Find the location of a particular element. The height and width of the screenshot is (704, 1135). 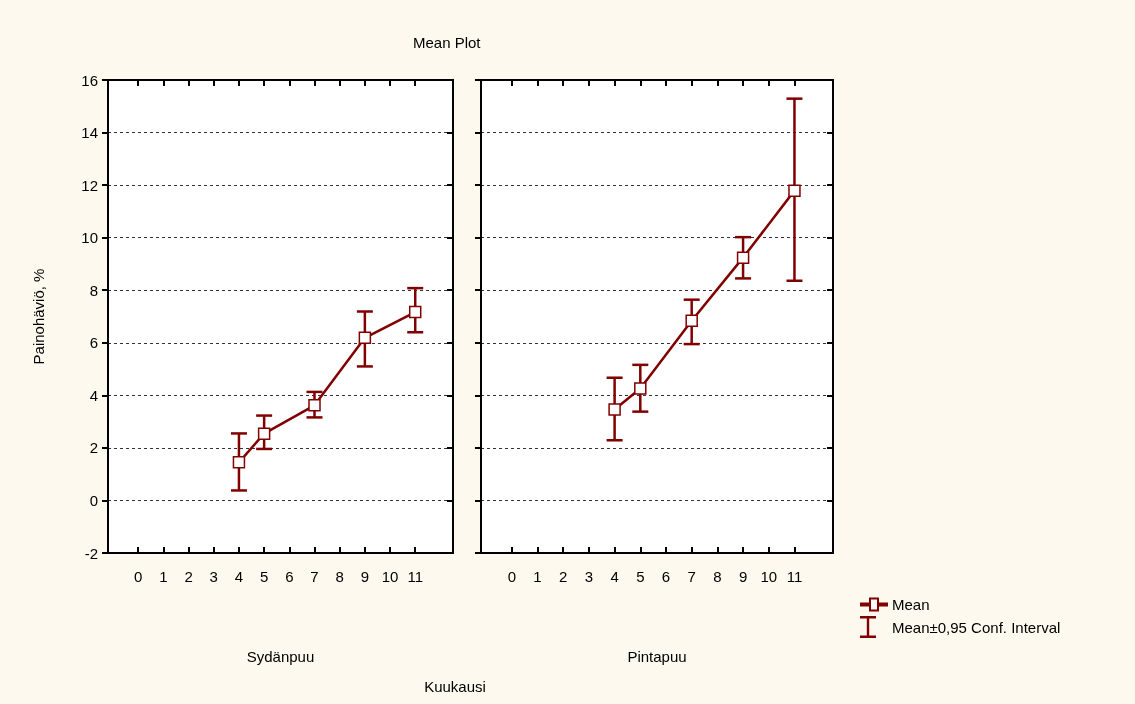

y-tick-label: 4 is located at coordinates (93, 395).